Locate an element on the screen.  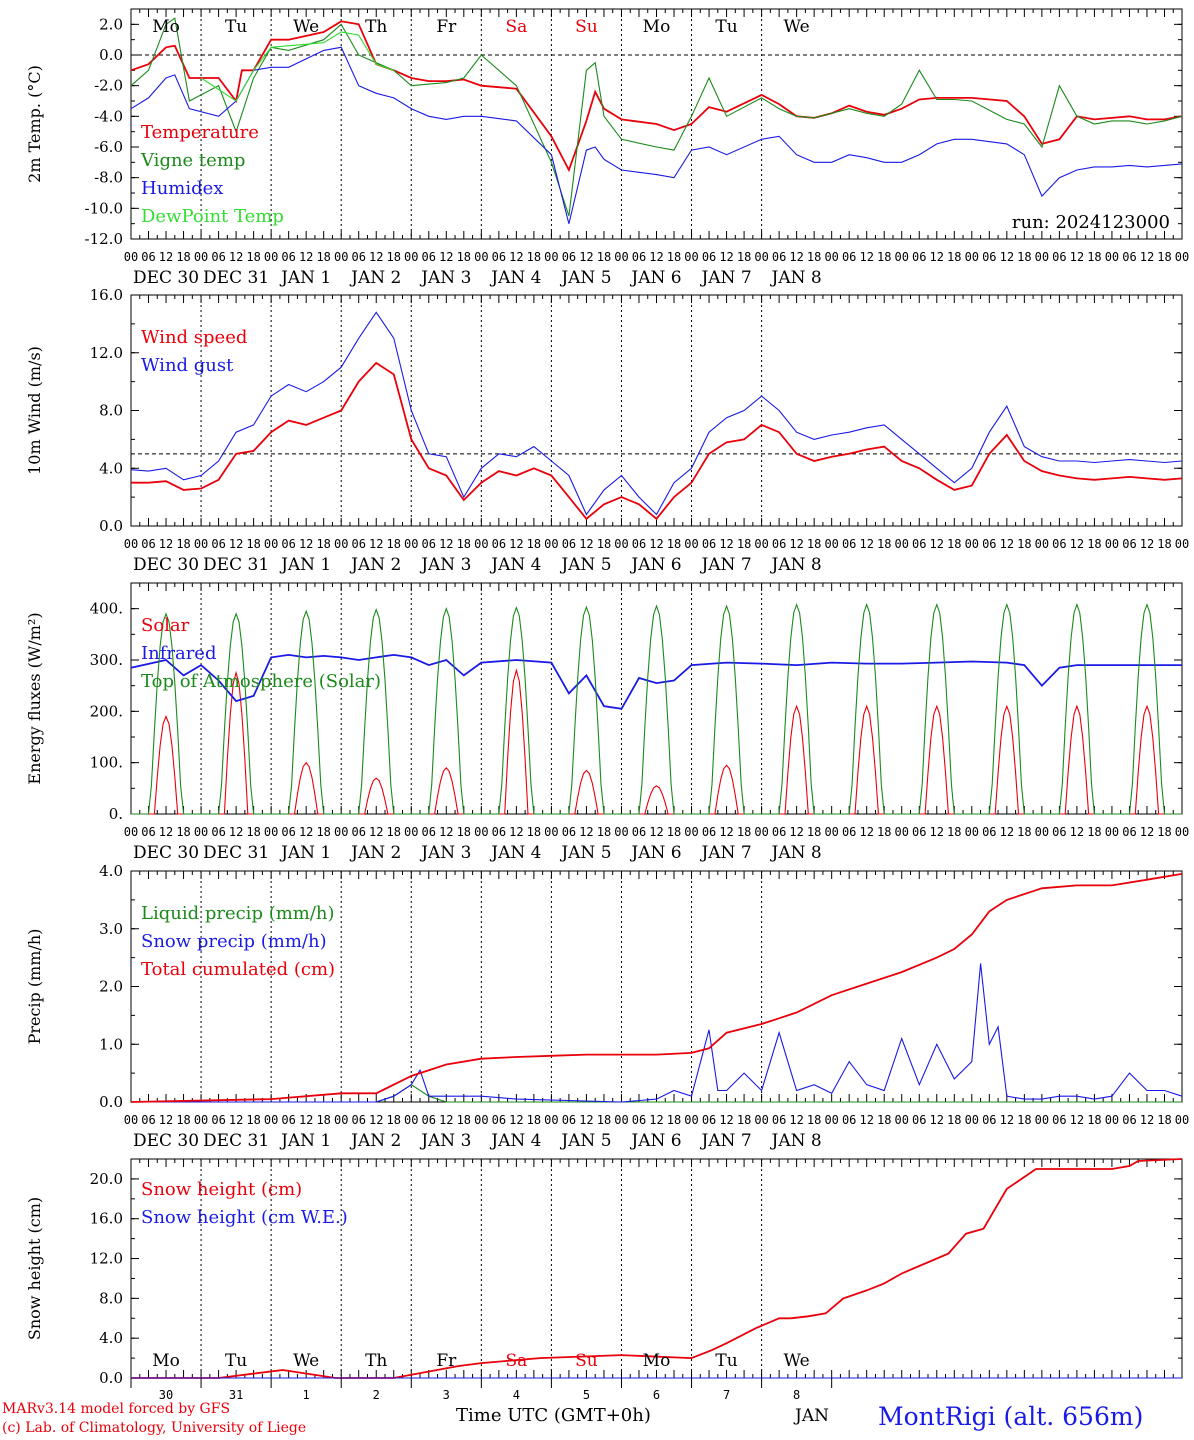
date-label: DEC 31 is located at coordinates (236, 565).